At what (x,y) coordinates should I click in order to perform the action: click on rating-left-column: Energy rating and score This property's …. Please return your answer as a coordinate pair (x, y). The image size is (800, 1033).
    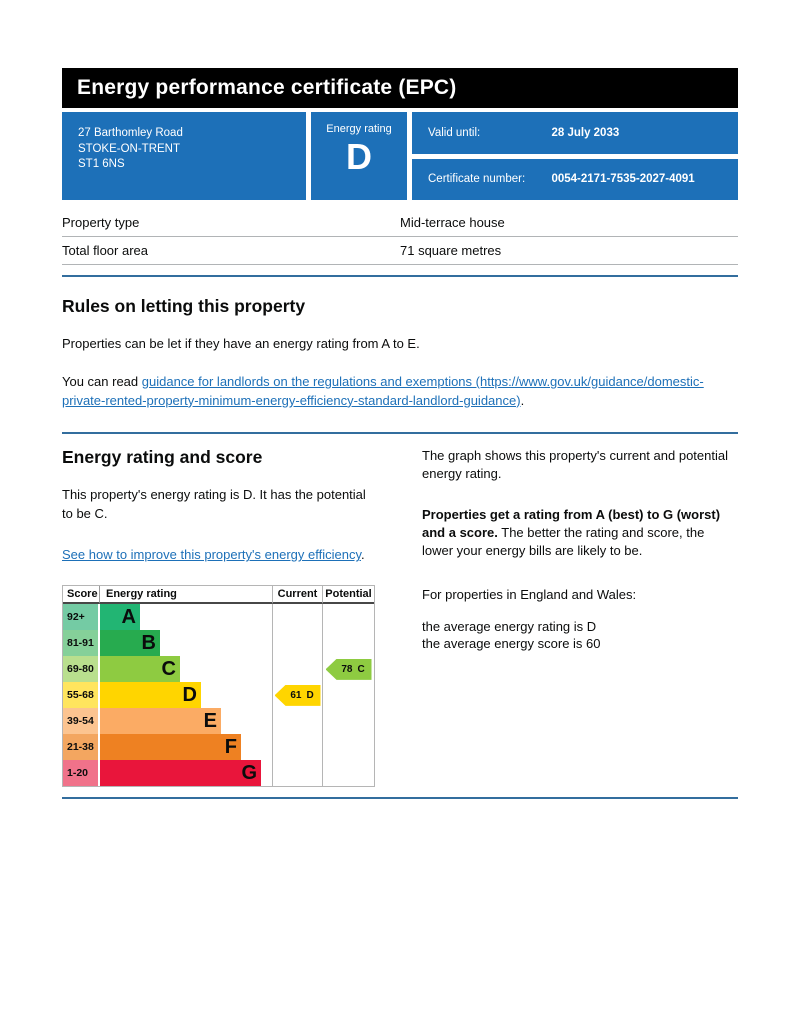
    Looking at the image, I should click on (218, 617).